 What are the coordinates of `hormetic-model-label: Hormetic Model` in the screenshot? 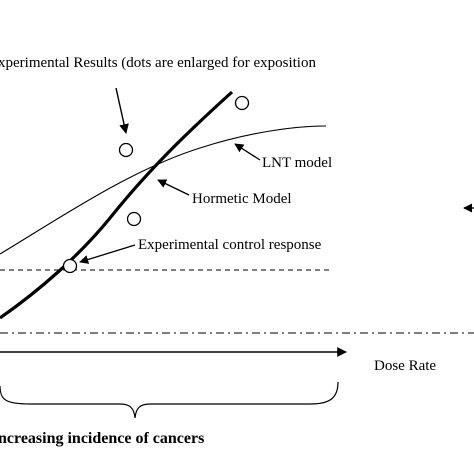 It's located at (242, 199).